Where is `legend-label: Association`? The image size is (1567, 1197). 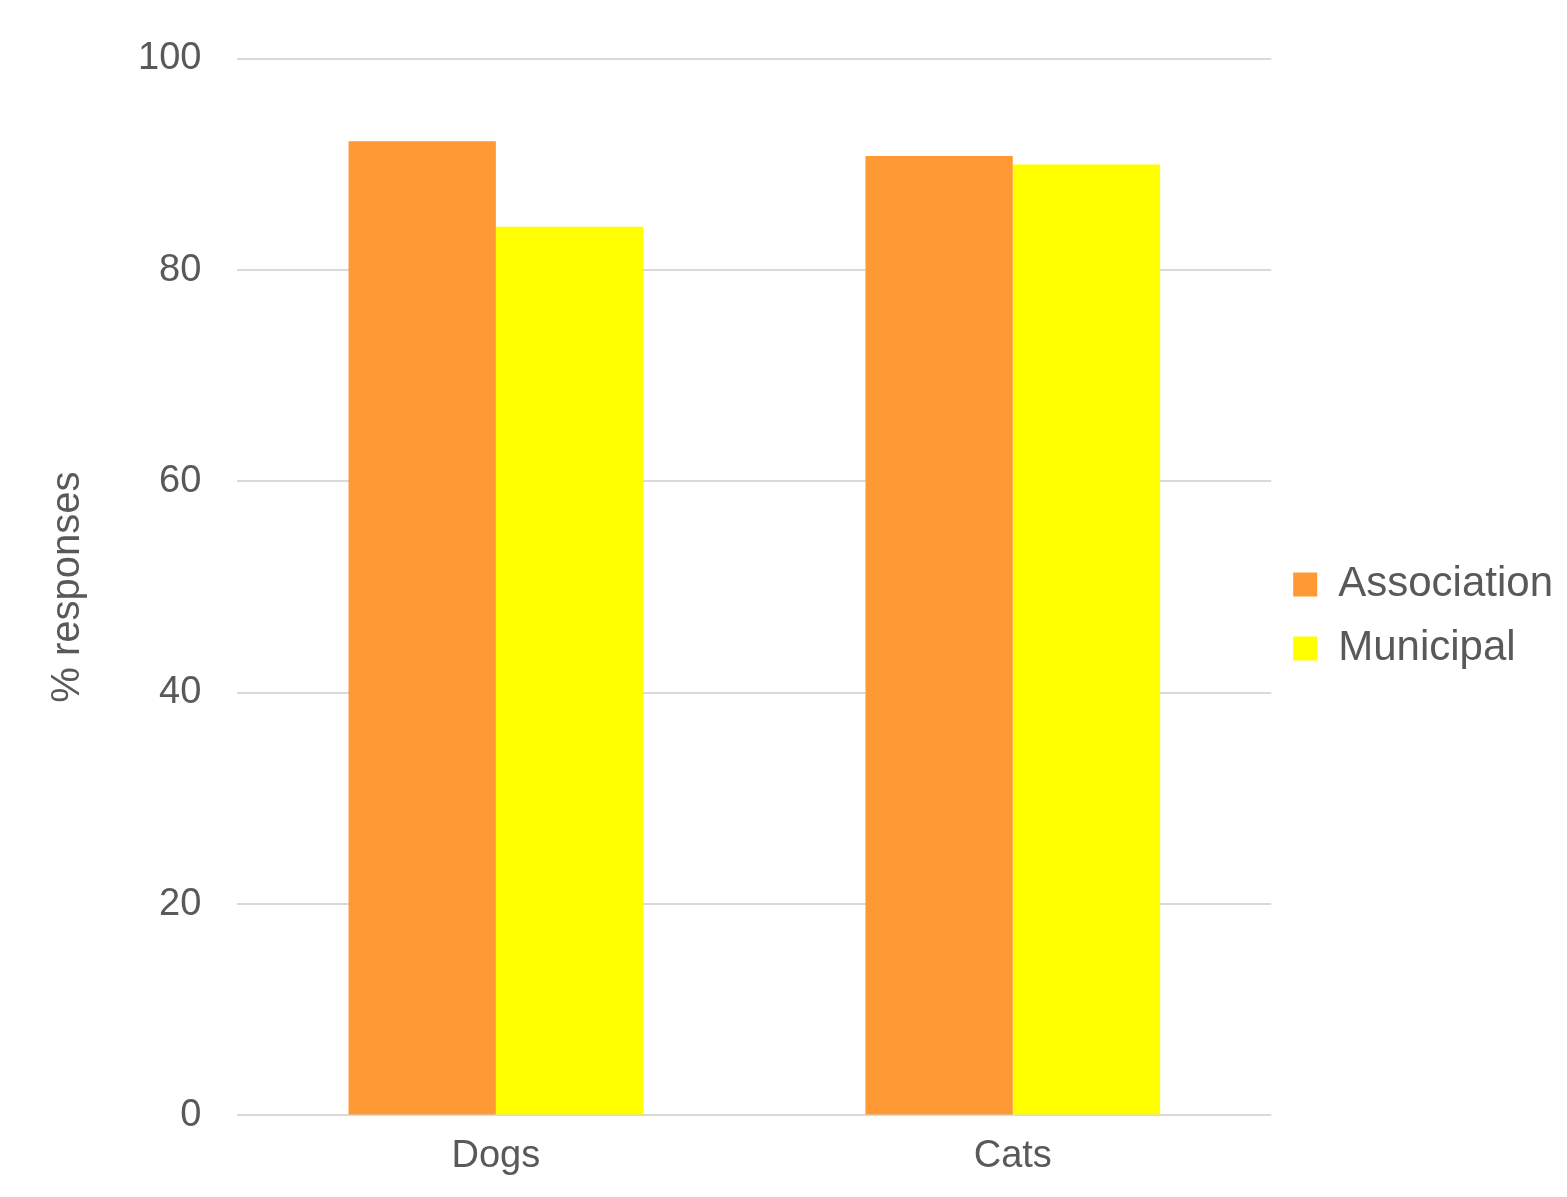
legend-label: Association is located at coordinates (1445, 582).